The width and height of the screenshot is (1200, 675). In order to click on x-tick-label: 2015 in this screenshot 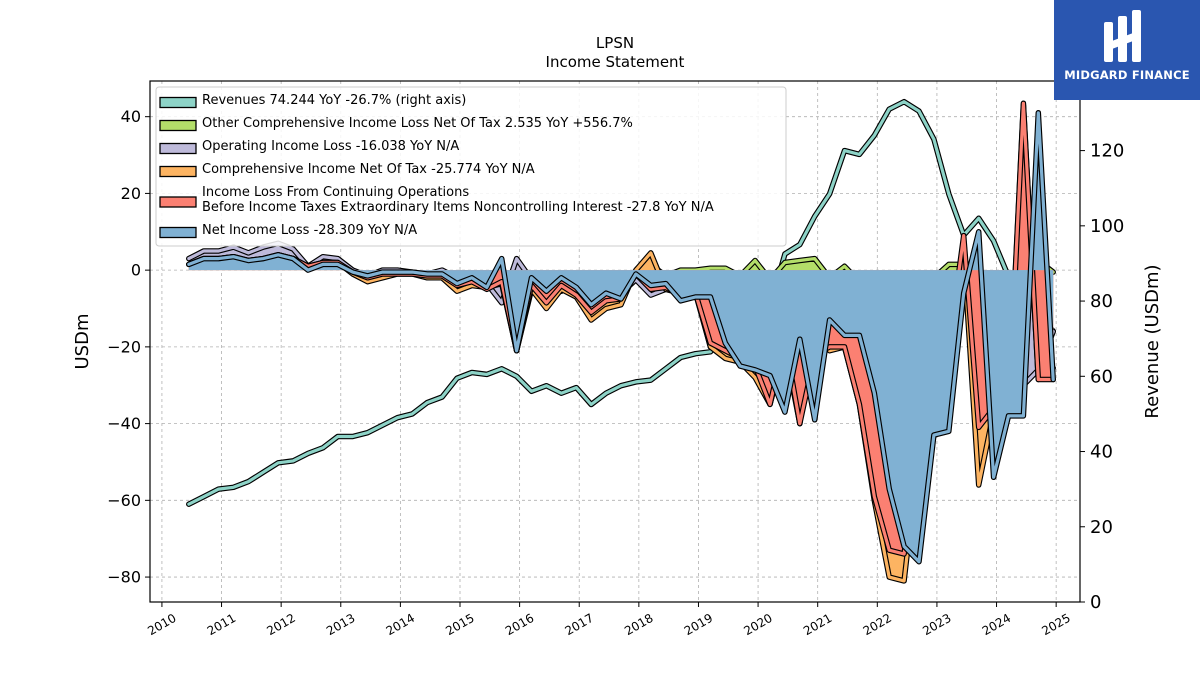, I will do `click(459, 624)`.